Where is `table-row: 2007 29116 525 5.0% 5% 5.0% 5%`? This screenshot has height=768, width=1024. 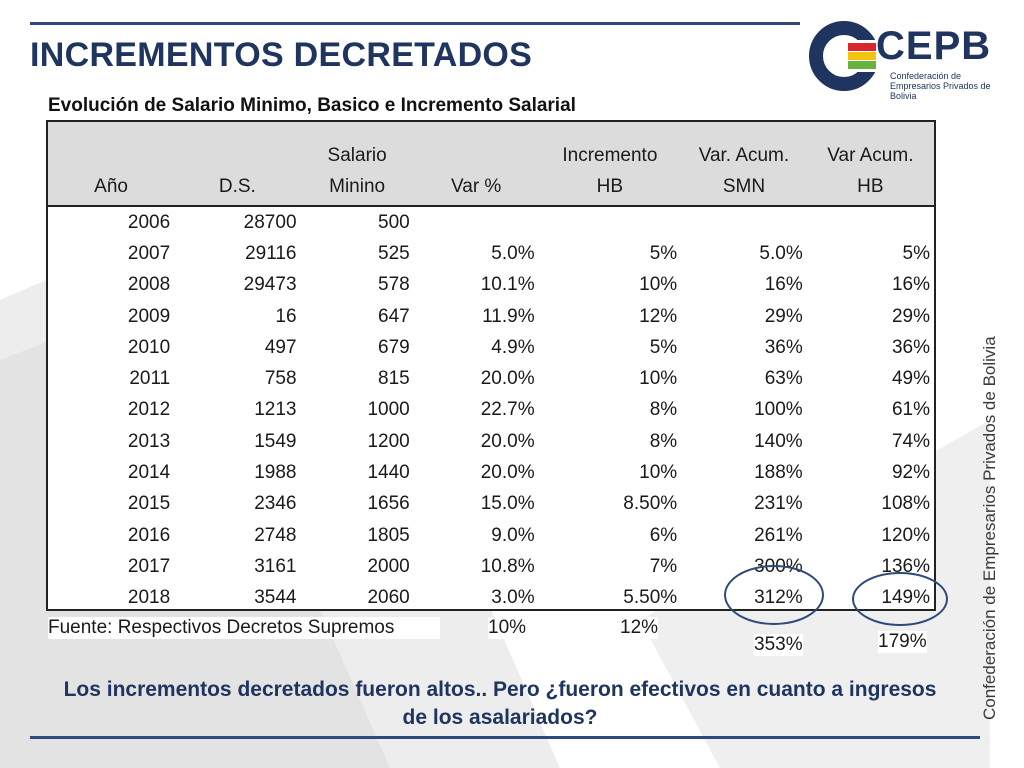 table-row: 2007 29116 525 5.0% 5% 5.0% 5% is located at coordinates (491, 253).